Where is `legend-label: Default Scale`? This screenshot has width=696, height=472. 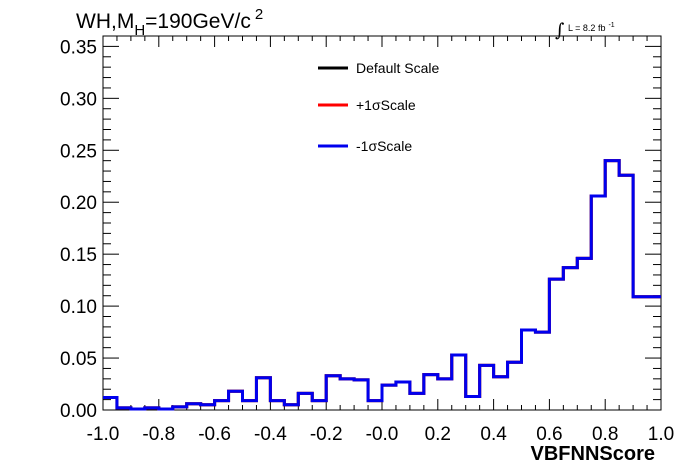 legend-label: Default Scale is located at coordinates (397, 68).